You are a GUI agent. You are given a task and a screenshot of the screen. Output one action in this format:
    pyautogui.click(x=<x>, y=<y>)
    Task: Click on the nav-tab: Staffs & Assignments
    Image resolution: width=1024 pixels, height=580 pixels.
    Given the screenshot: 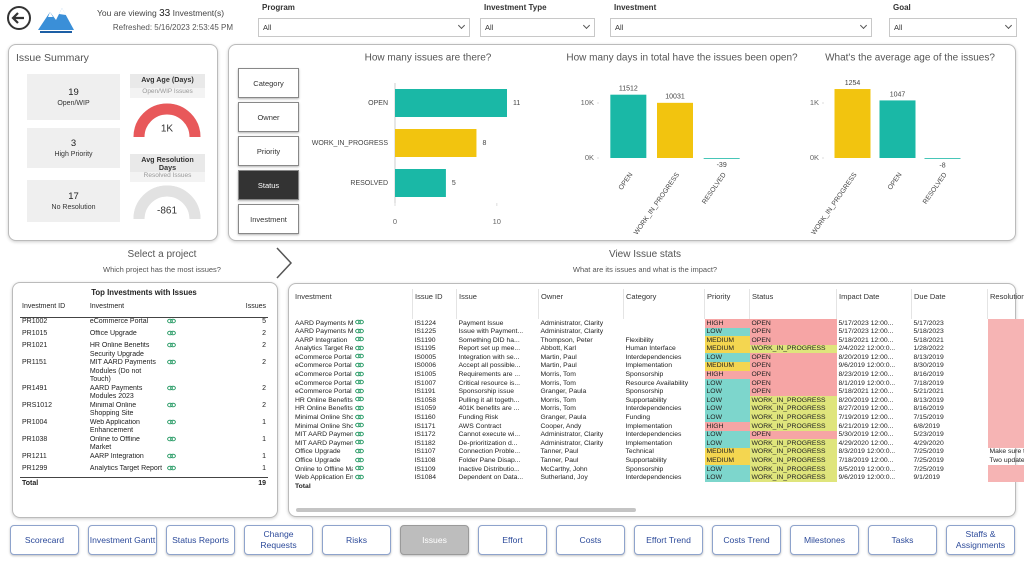 What is the action you would take?
    pyautogui.click(x=980, y=540)
    